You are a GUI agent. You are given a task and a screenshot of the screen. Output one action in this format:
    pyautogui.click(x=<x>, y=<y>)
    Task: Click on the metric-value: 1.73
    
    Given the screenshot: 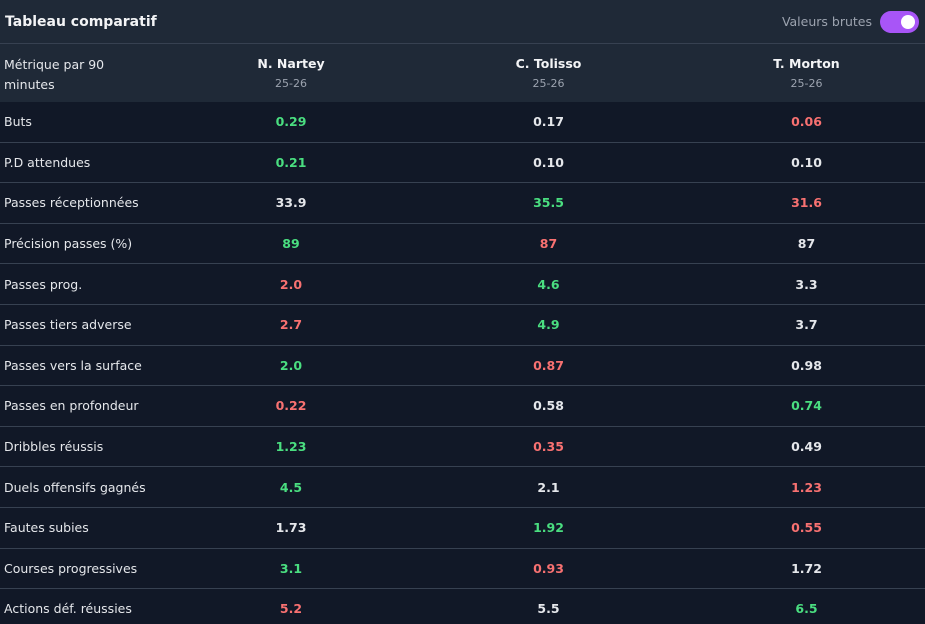 What is the action you would take?
    pyautogui.click(x=291, y=528)
    